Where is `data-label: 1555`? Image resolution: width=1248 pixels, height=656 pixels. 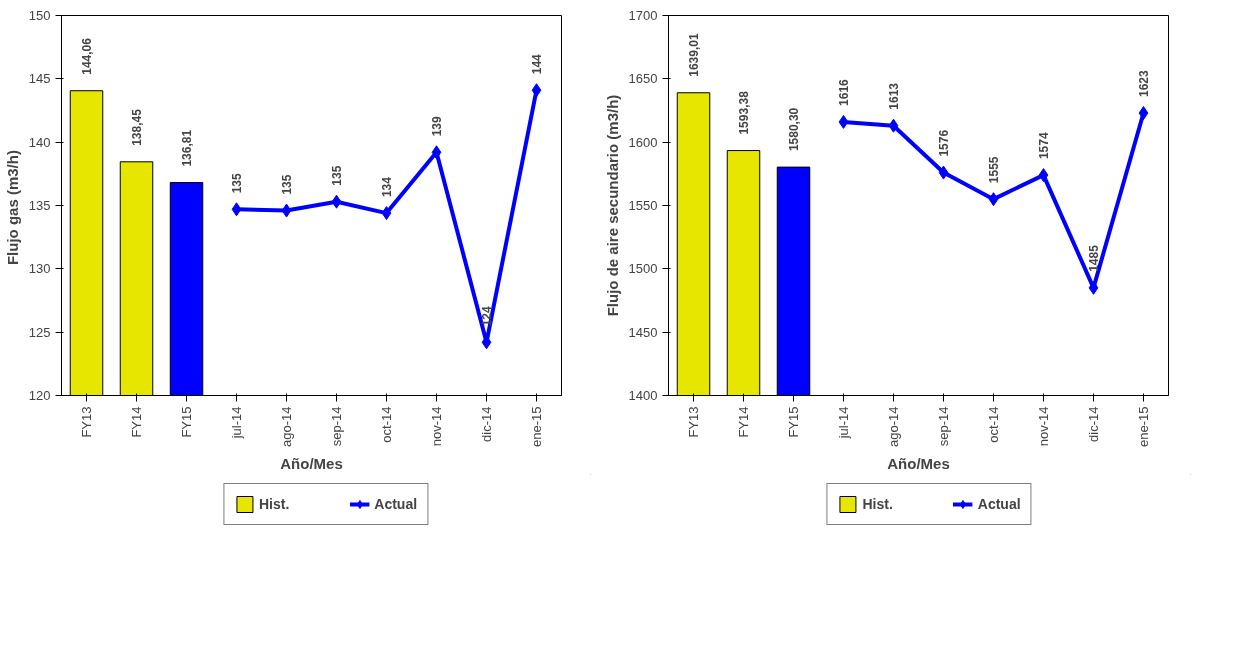 data-label: 1555 is located at coordinates (994, 170).